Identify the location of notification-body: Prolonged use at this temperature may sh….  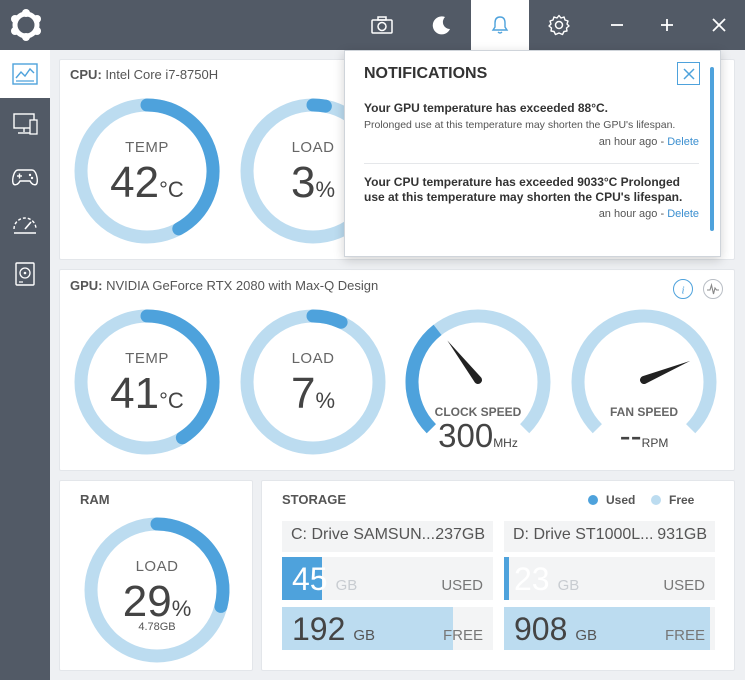
(520, 125).